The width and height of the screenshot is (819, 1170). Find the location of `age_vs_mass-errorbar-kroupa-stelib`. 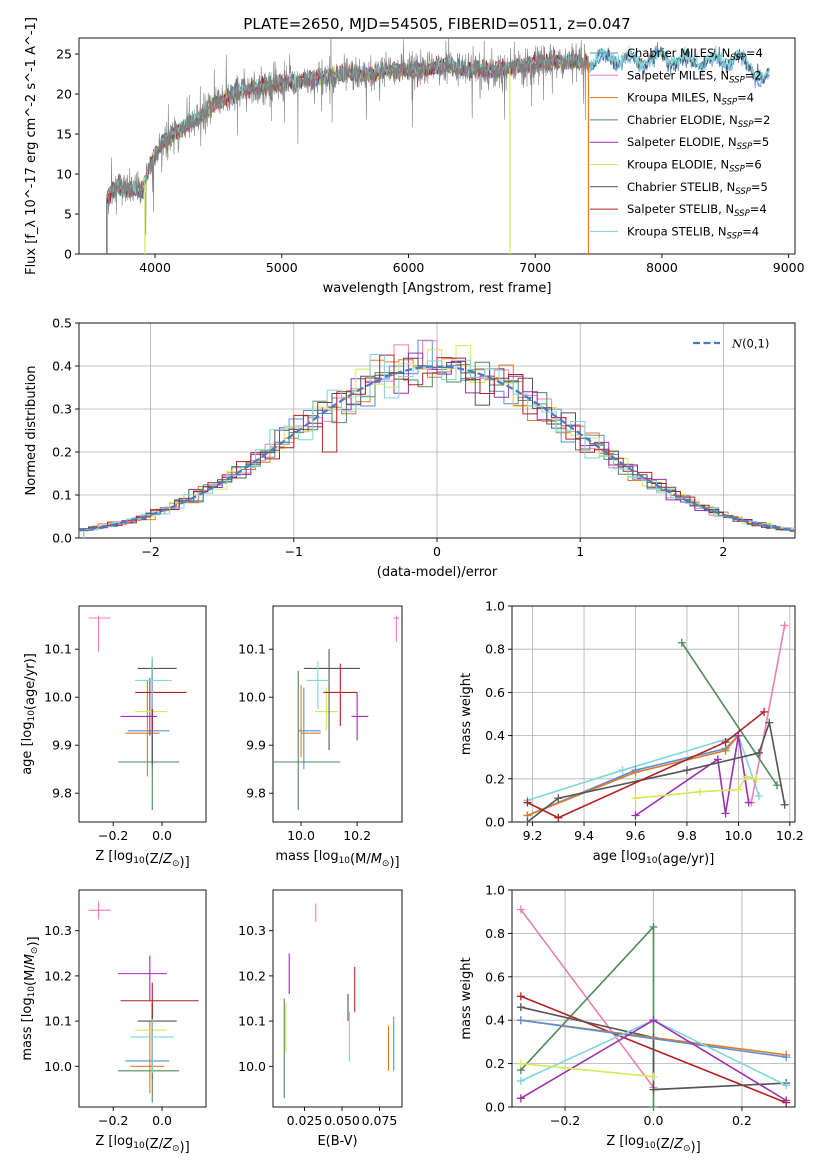

age_vs_mass-errorbar-kroupa-stelib is located at coordinates (318, 685).